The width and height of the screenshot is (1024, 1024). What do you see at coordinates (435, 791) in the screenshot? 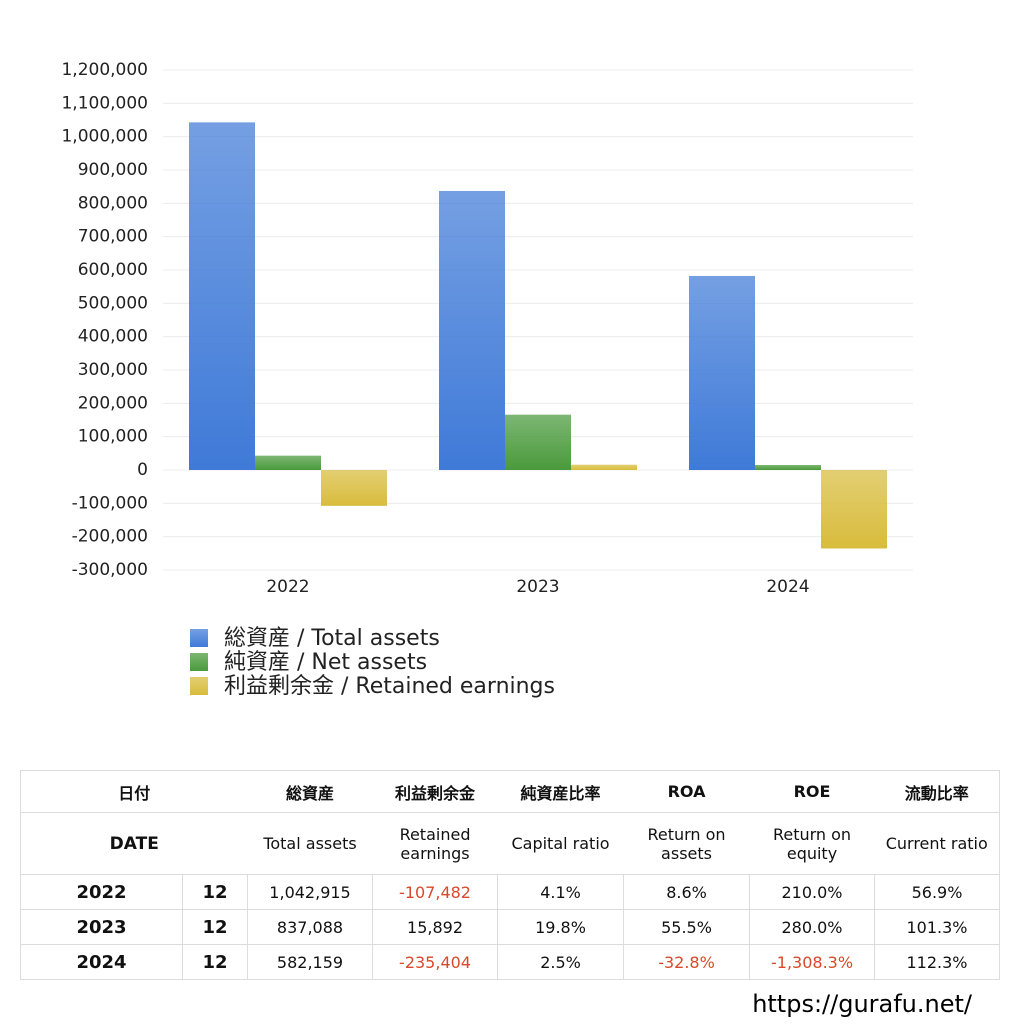
I see `table-cell: 利益剰余金` at bounding box center [435, 791].